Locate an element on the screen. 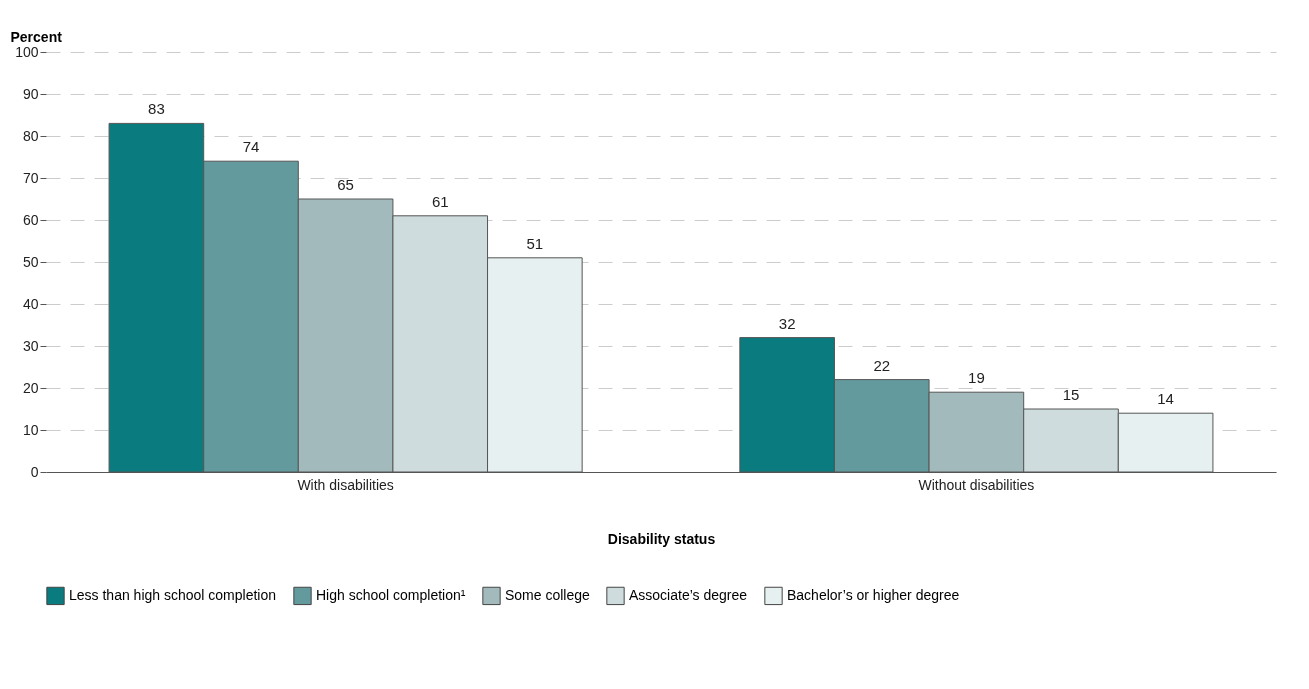 Image resolution: width=1309 pixels, height=689 pixels. data-label: 22 is located at coordinates (882, 365).